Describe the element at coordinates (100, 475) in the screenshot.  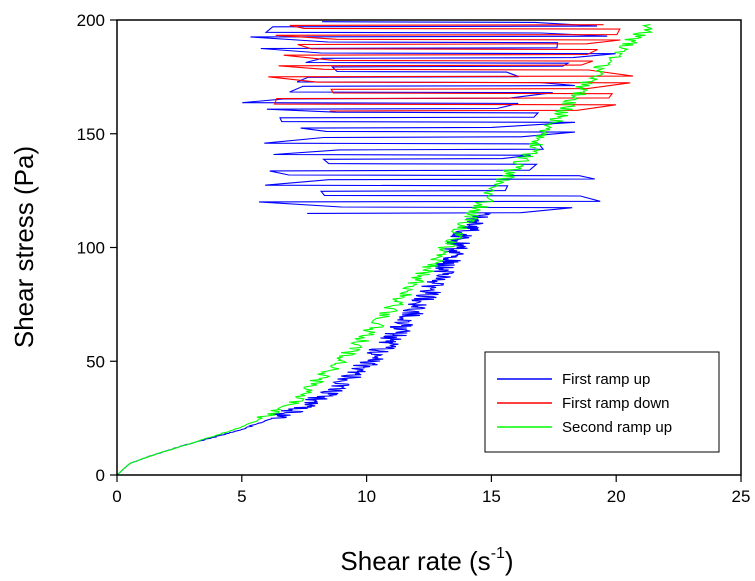
I see `y-tick-label: 0` at that location.